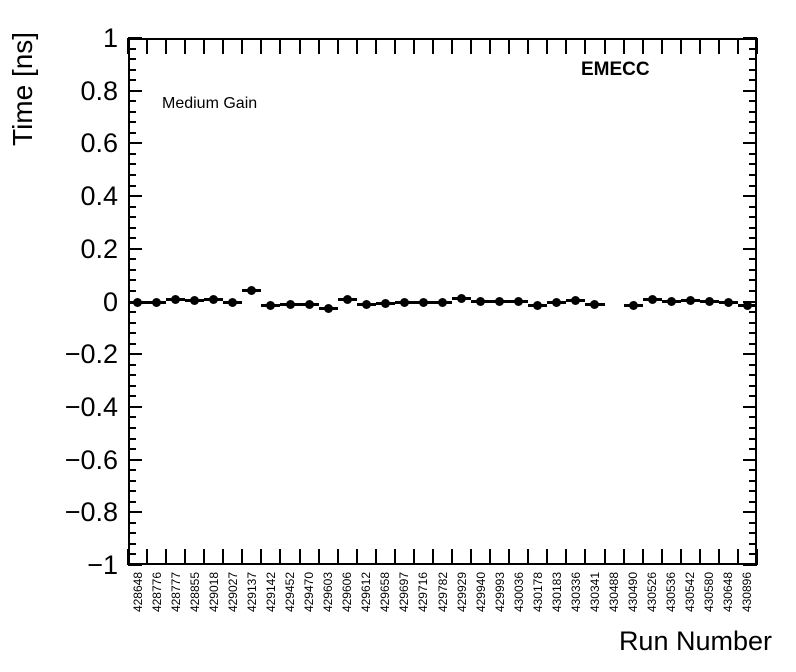 This screenshot has height=672, width=796. What do you see at coordinates (110, 38) in the screenshot?
I see `y-tick-label: 1` at bounding box center [110, 38].